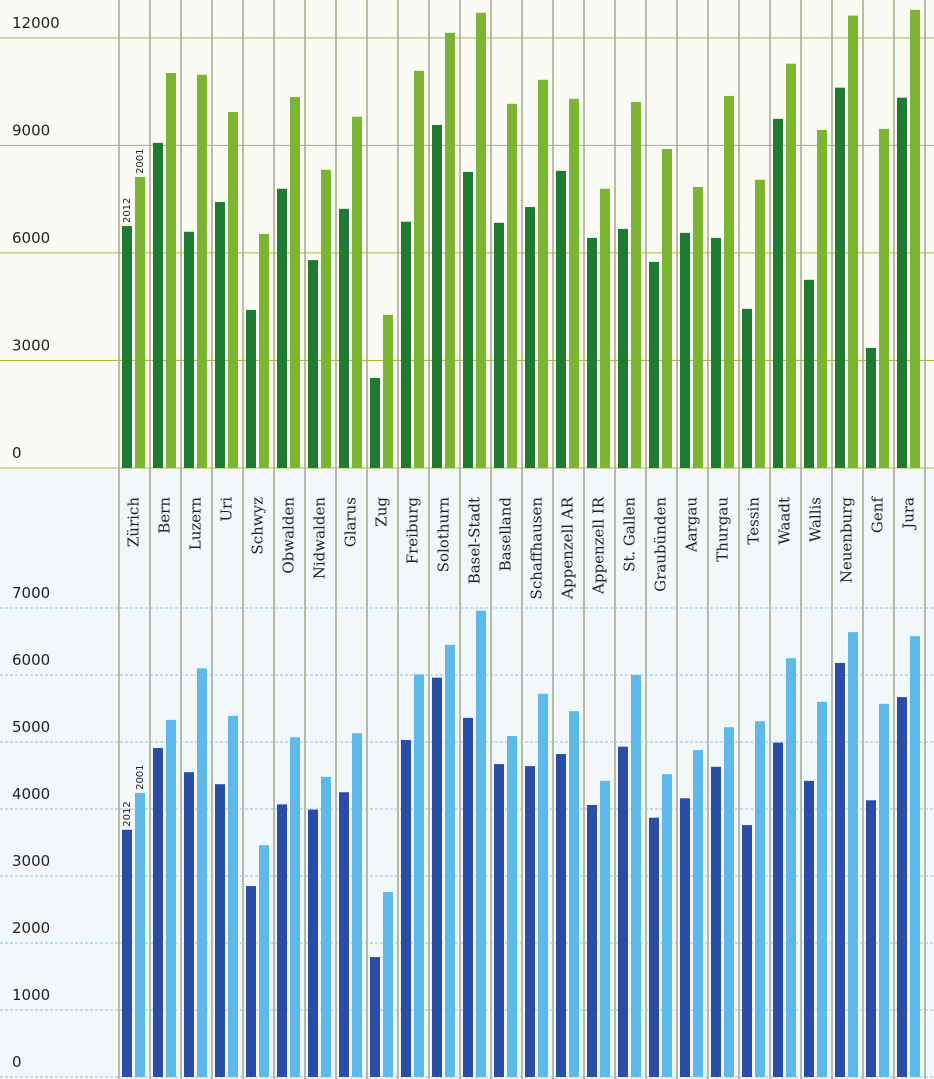 This screenshot has height=1079, width=934. Describe the element at coordinates (847, 540) in the screenshot. I see `x-tick-label: Neuenburg` at that location.